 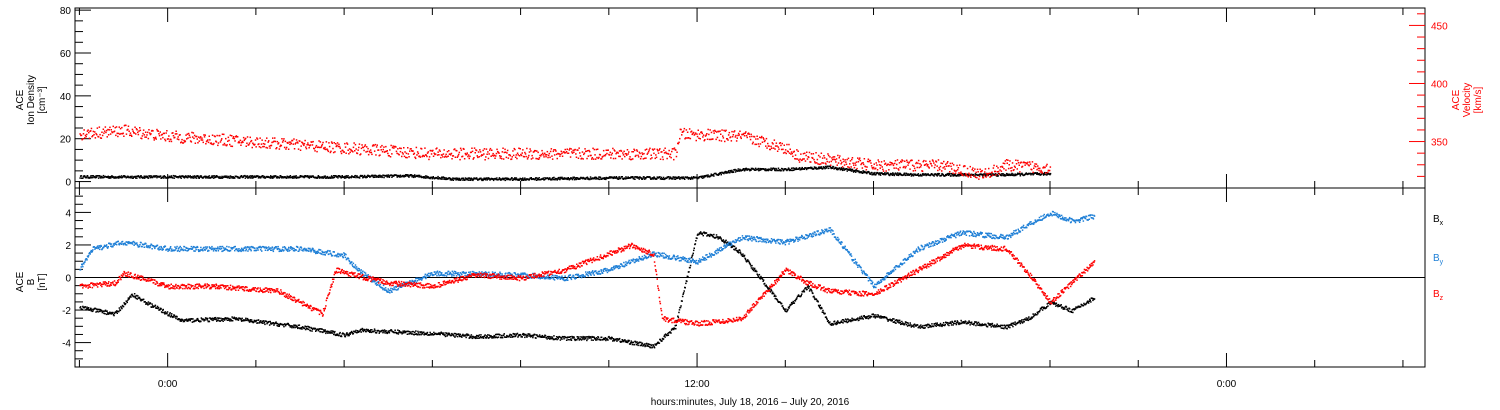 I want to click on top-y2-axis-label: ACE Velocity [km/s], so click(x=1467, y=100).